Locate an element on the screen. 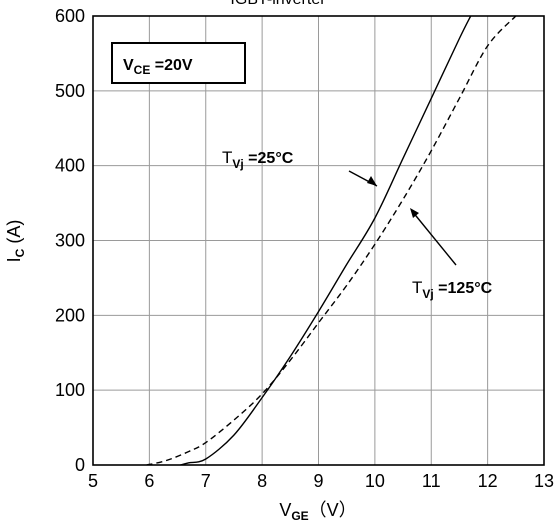 The height and width of the screenshot is (524, 556). y-tick-label: 300 is located at coordinates (70, 241).